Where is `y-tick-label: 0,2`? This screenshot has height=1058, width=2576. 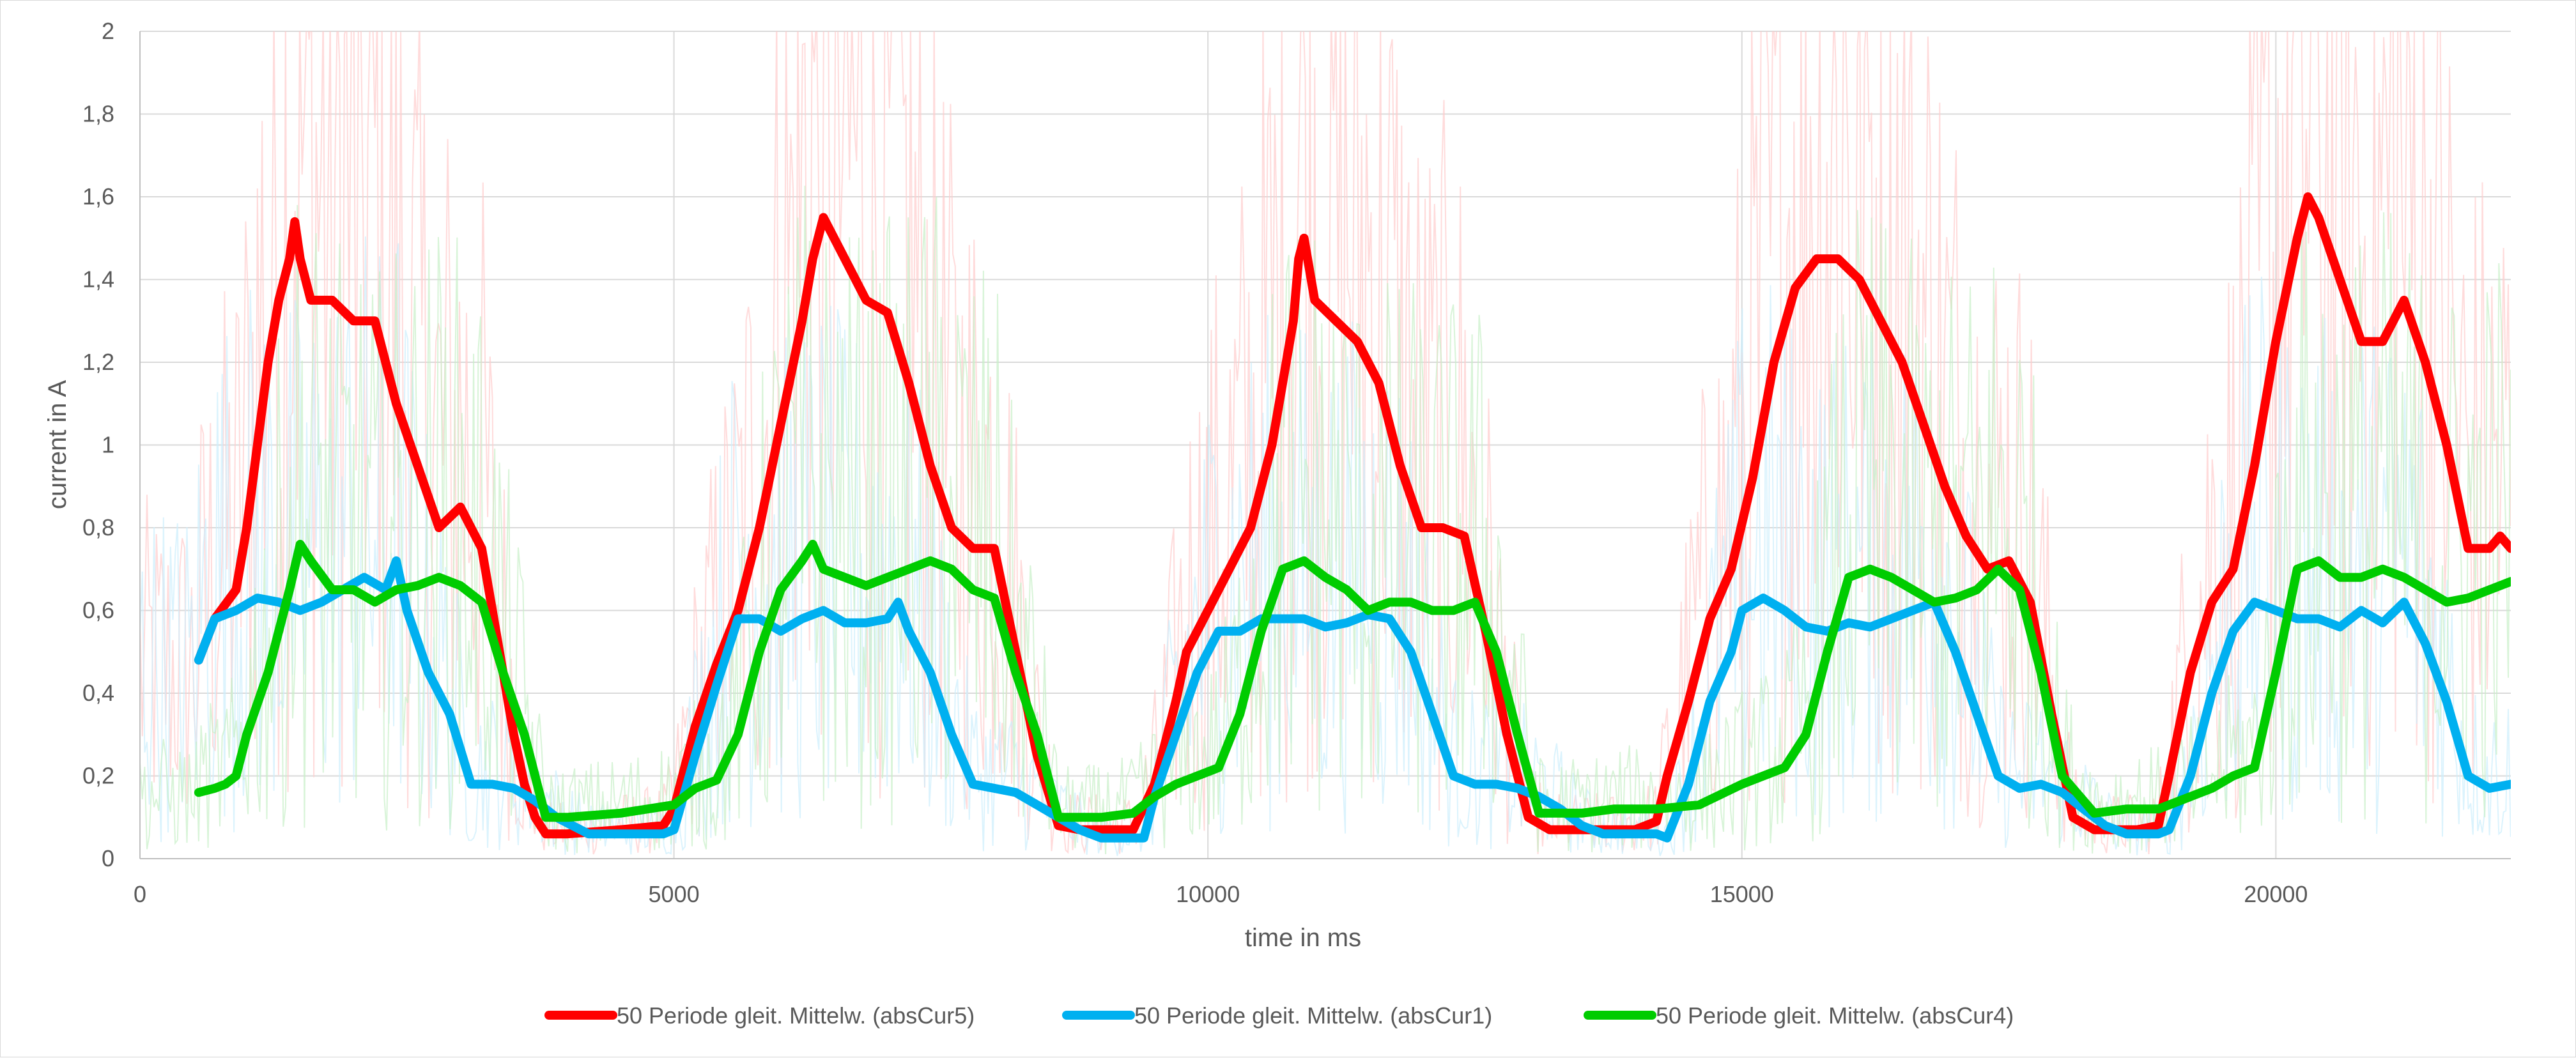 y-tick-label: 0,2 is located at coordinates (98, 776).